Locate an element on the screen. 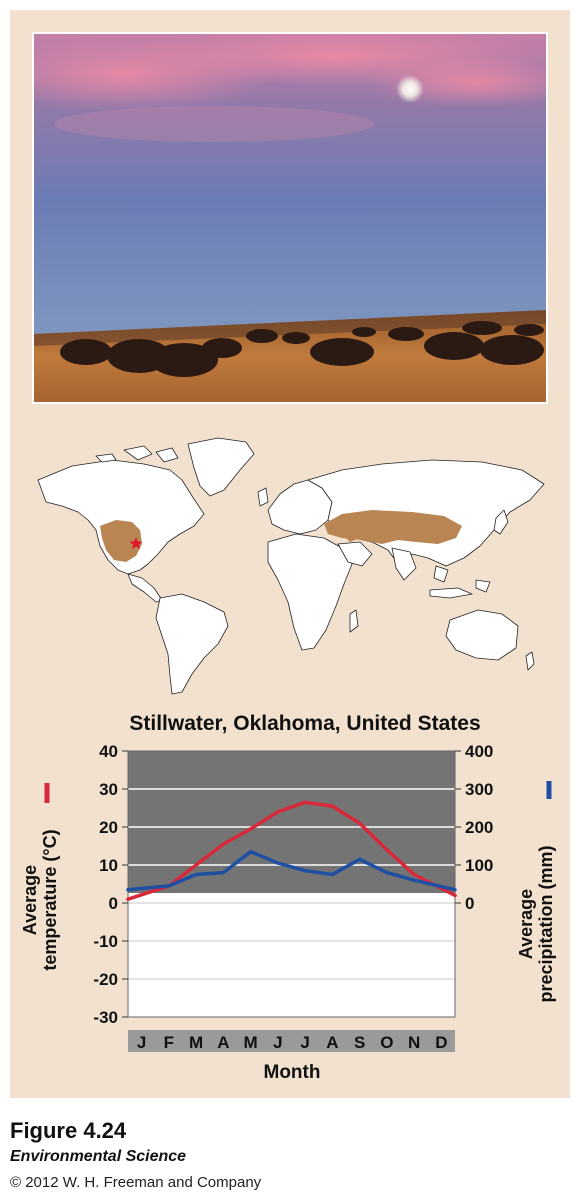 Image resolution: width=580 pixels, height=1200 pixels. plot-frame is located at coordinates (291, 884).